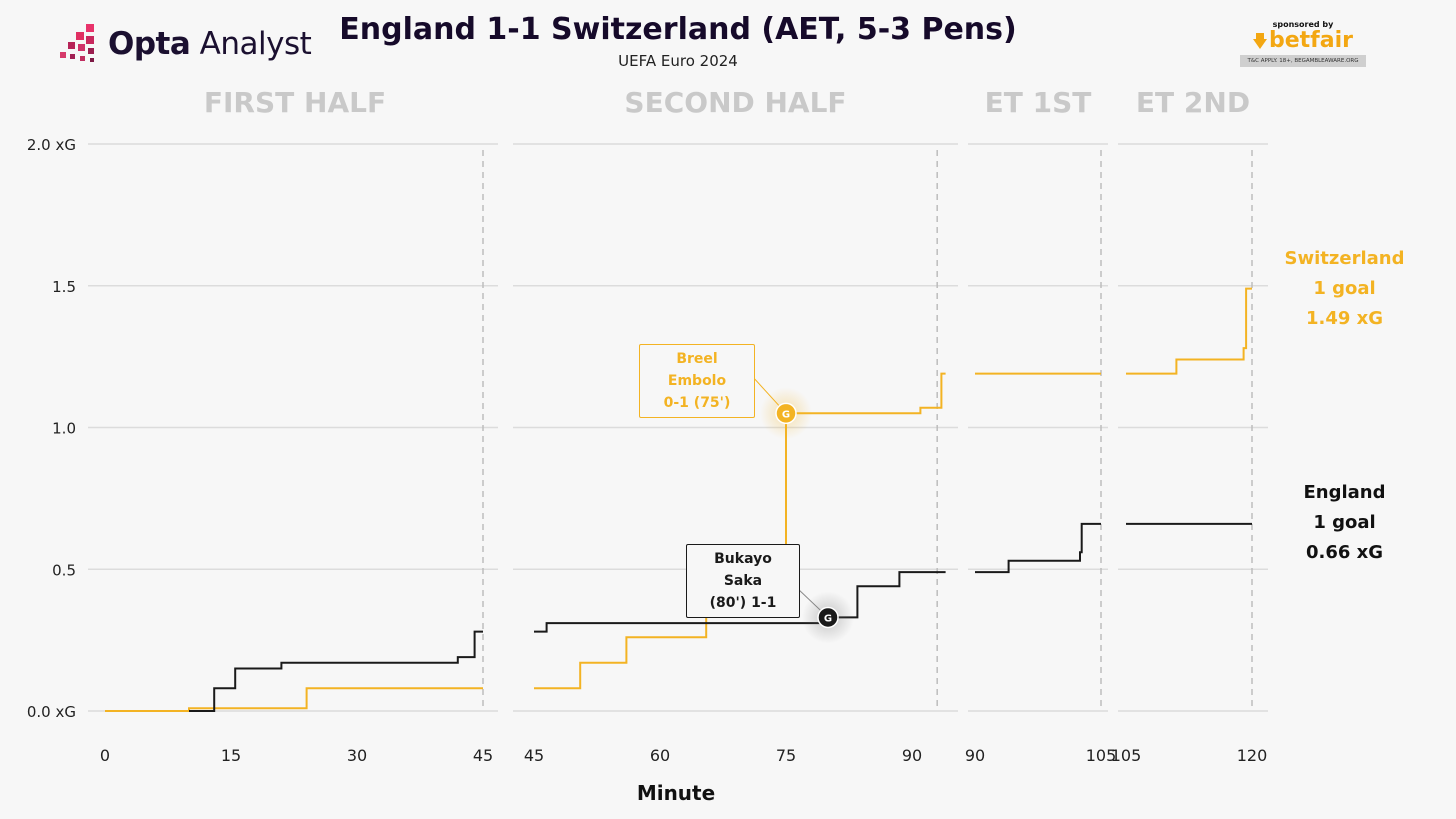 Image resolution: width=1456 pixels, height=819 pixels. I want to click on goal-marker-label-switzerland: G, so click(786, 414).